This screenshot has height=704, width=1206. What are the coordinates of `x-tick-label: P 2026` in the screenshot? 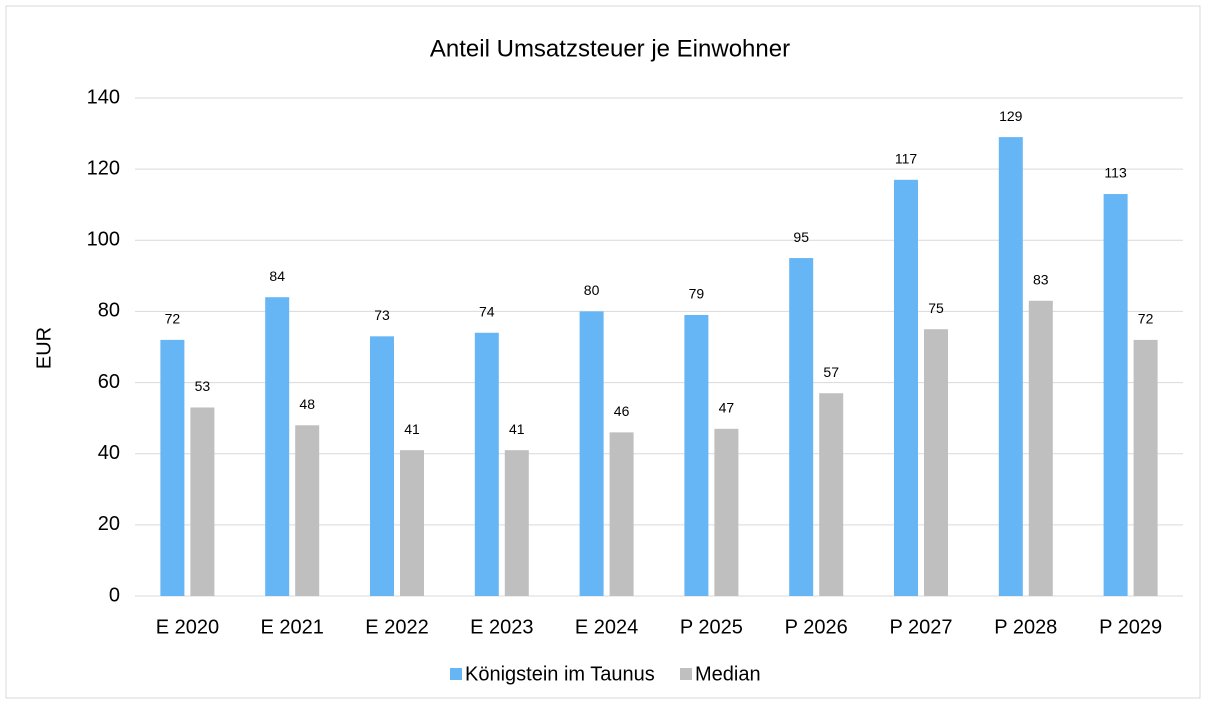 It's located at (816, 627).